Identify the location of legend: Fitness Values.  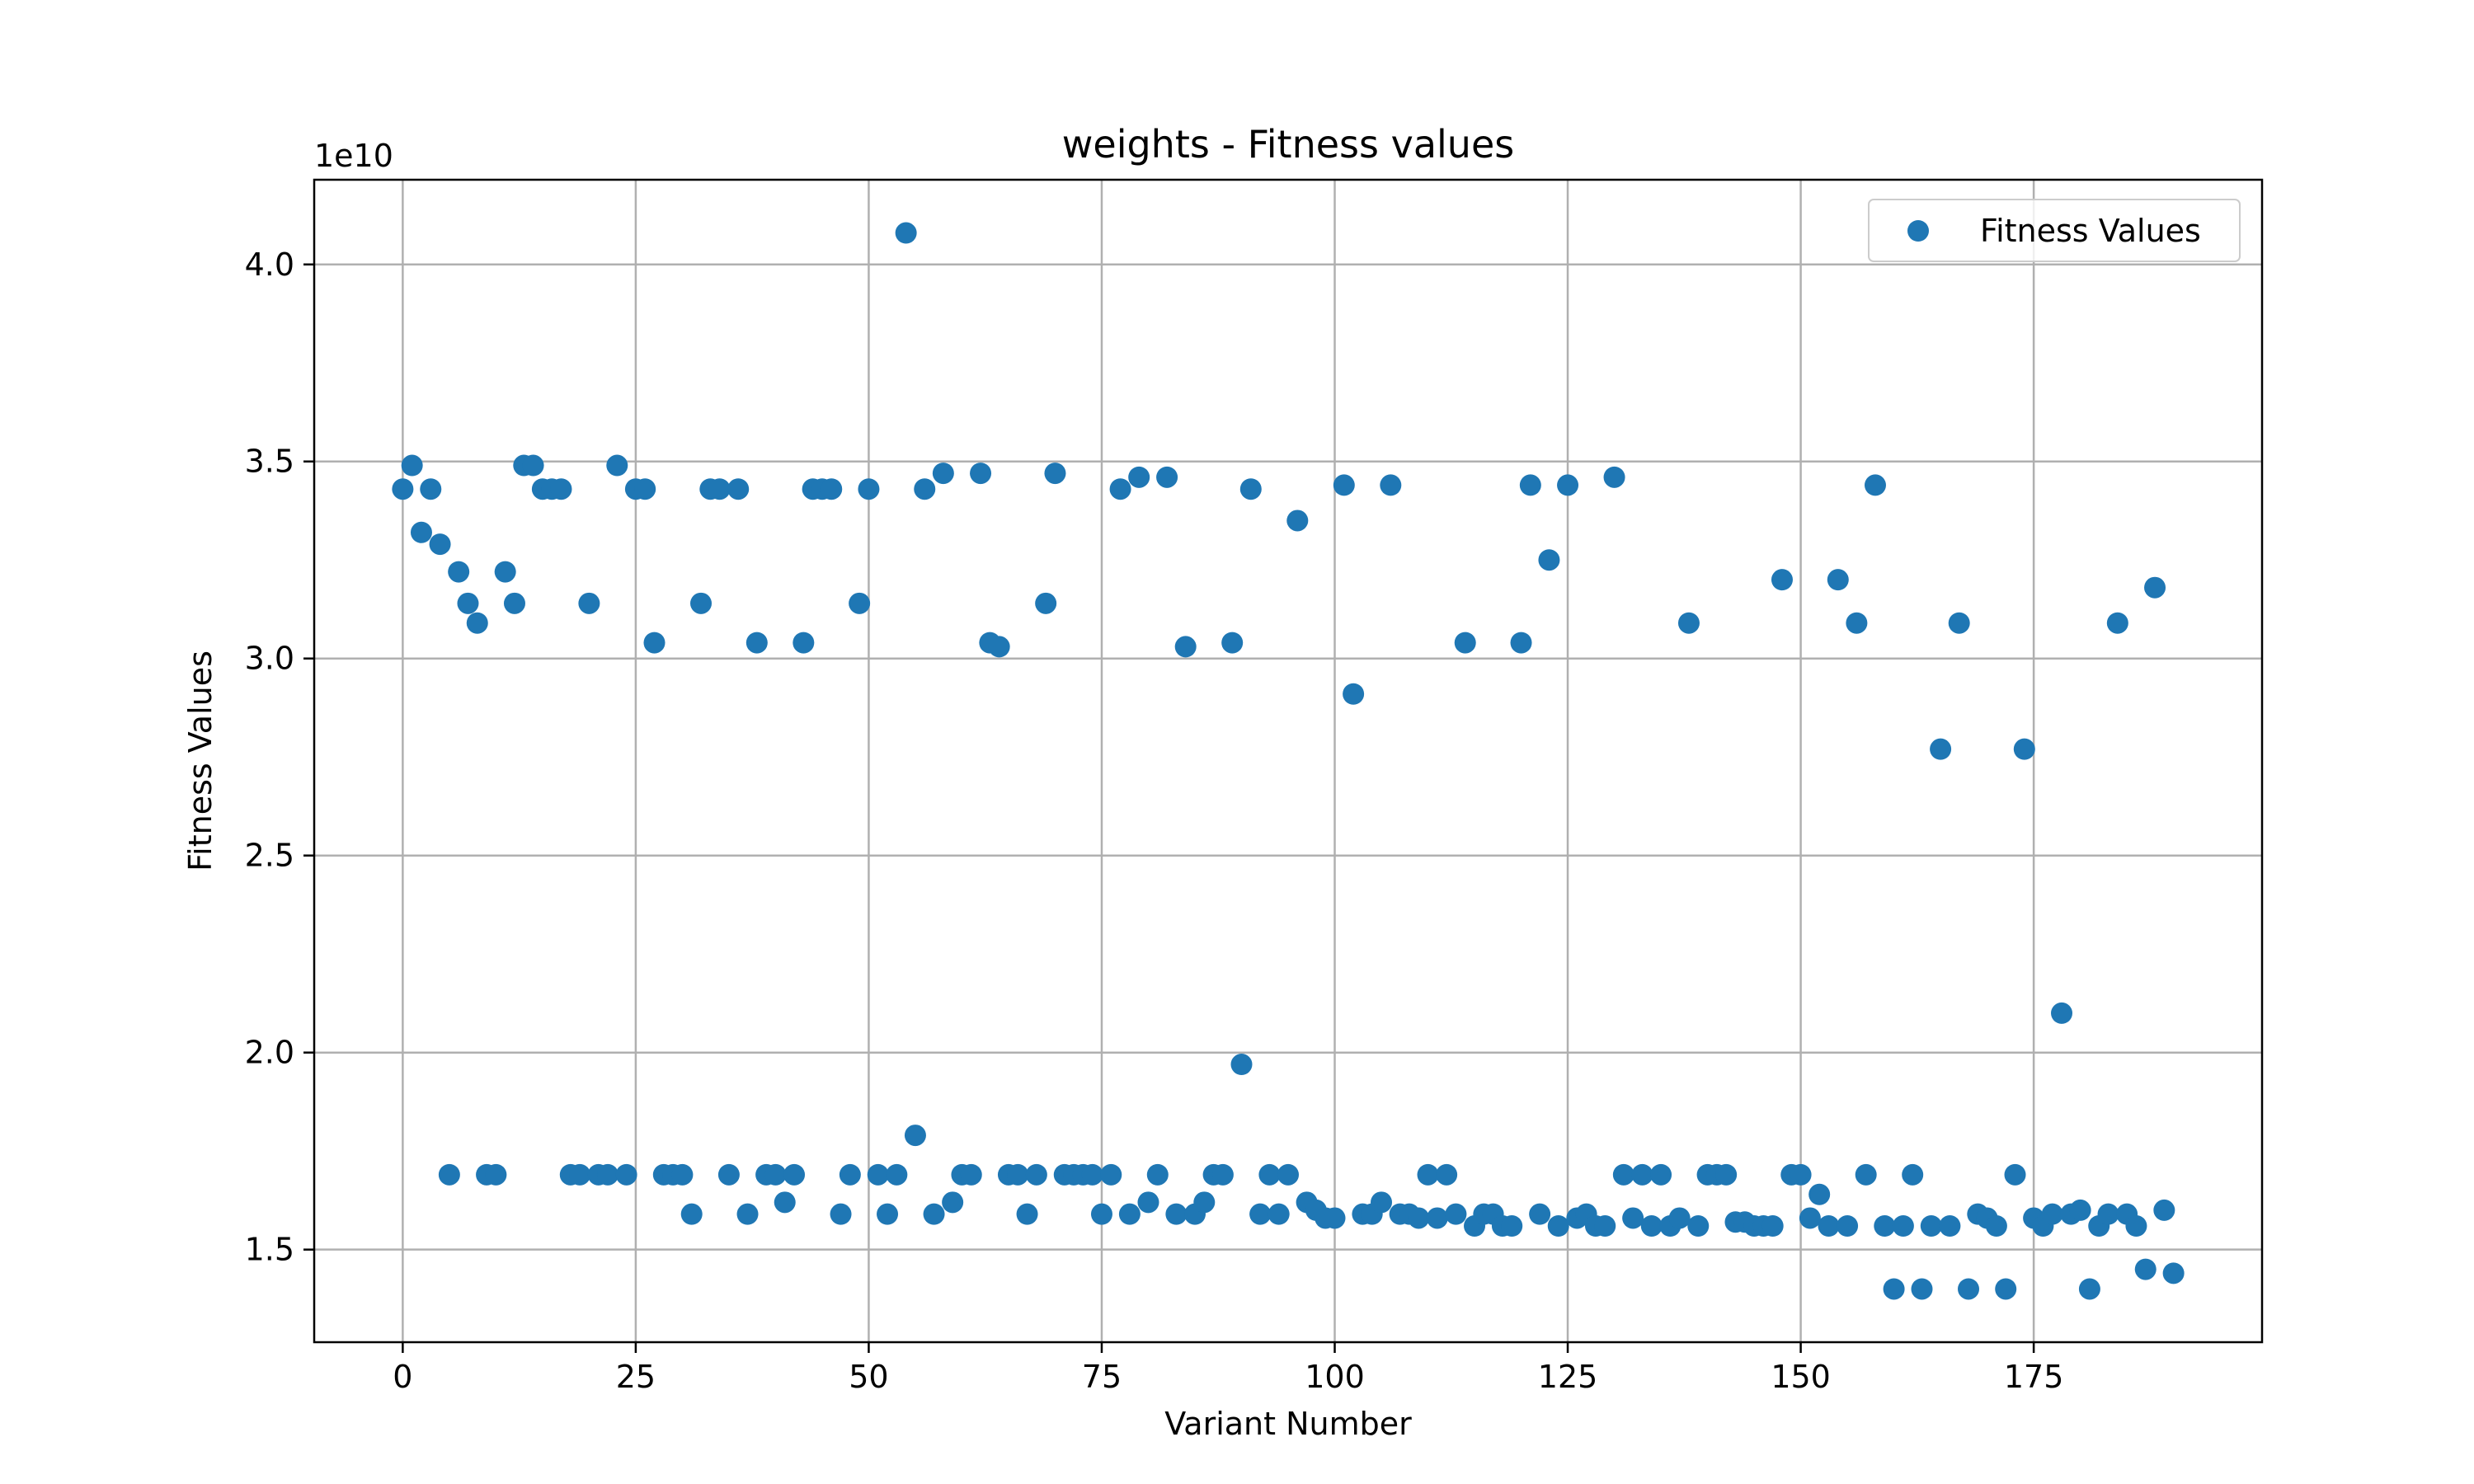
(2054, 230).